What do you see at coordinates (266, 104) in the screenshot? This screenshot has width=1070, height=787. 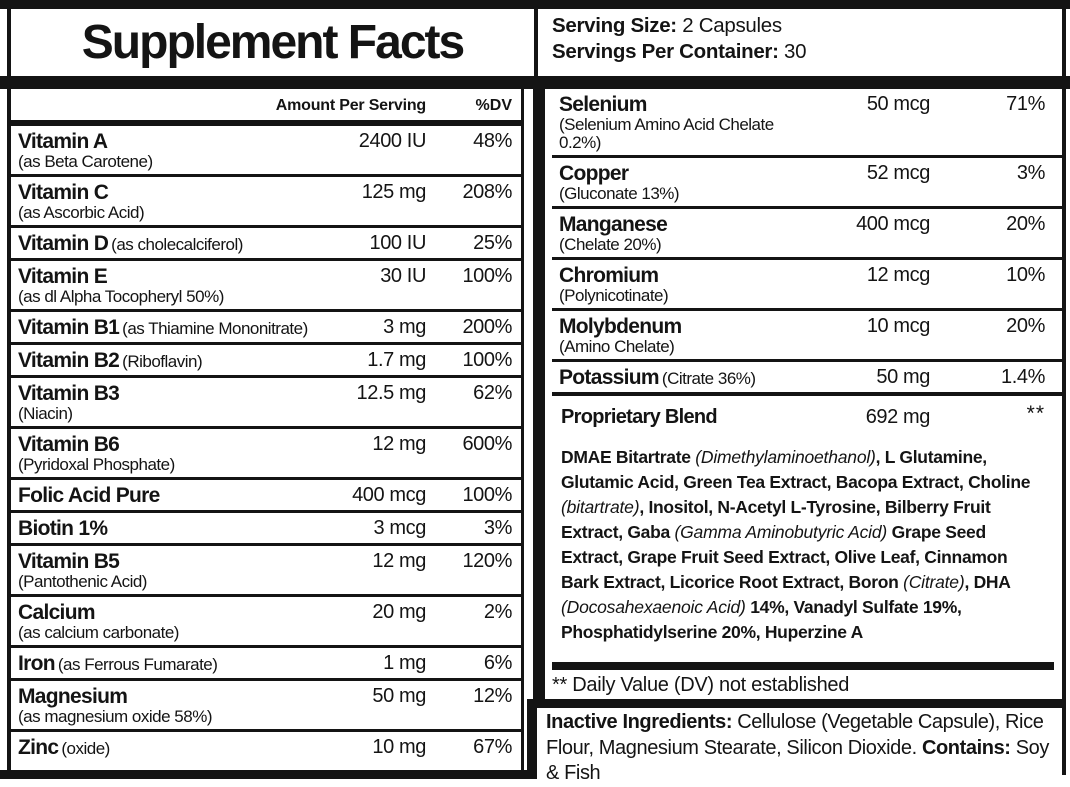 I see `table-header: Amount Per Serving %DV` at bounding box center [266, 104].